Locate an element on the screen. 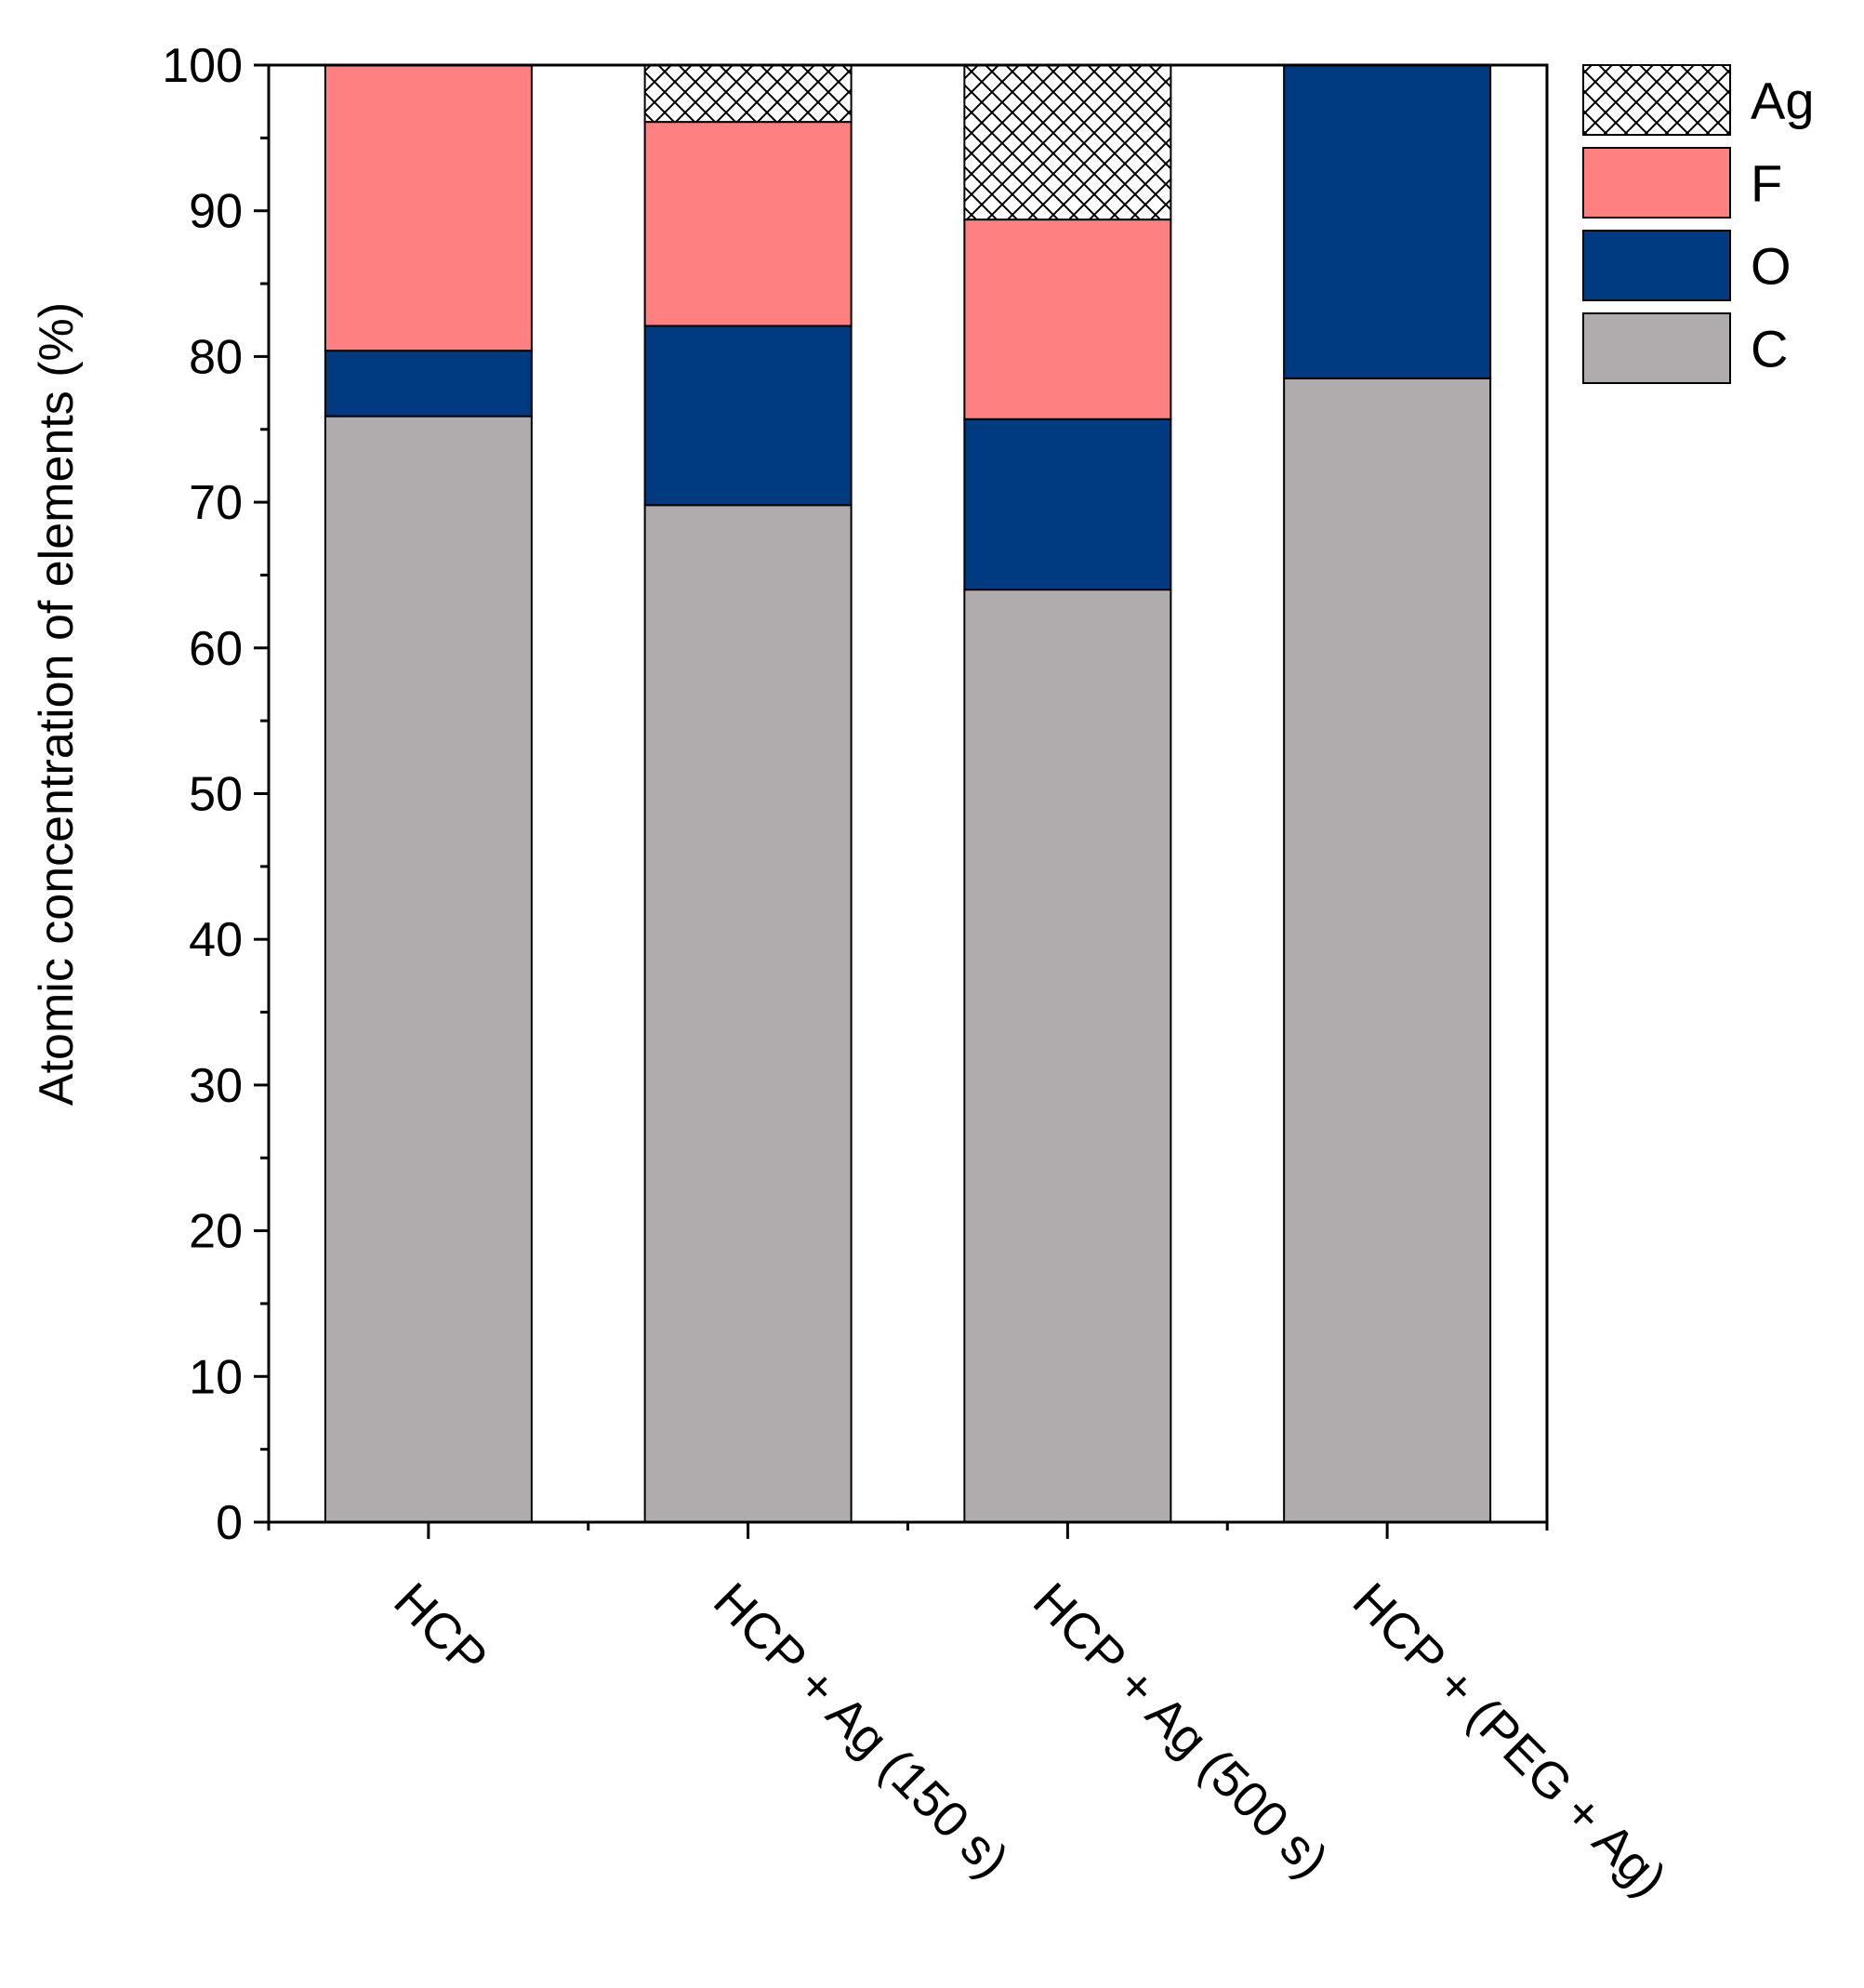 This screenshot has width=1864, height=1988. y-tick-label: 80 is located at coordinates (216, 357).